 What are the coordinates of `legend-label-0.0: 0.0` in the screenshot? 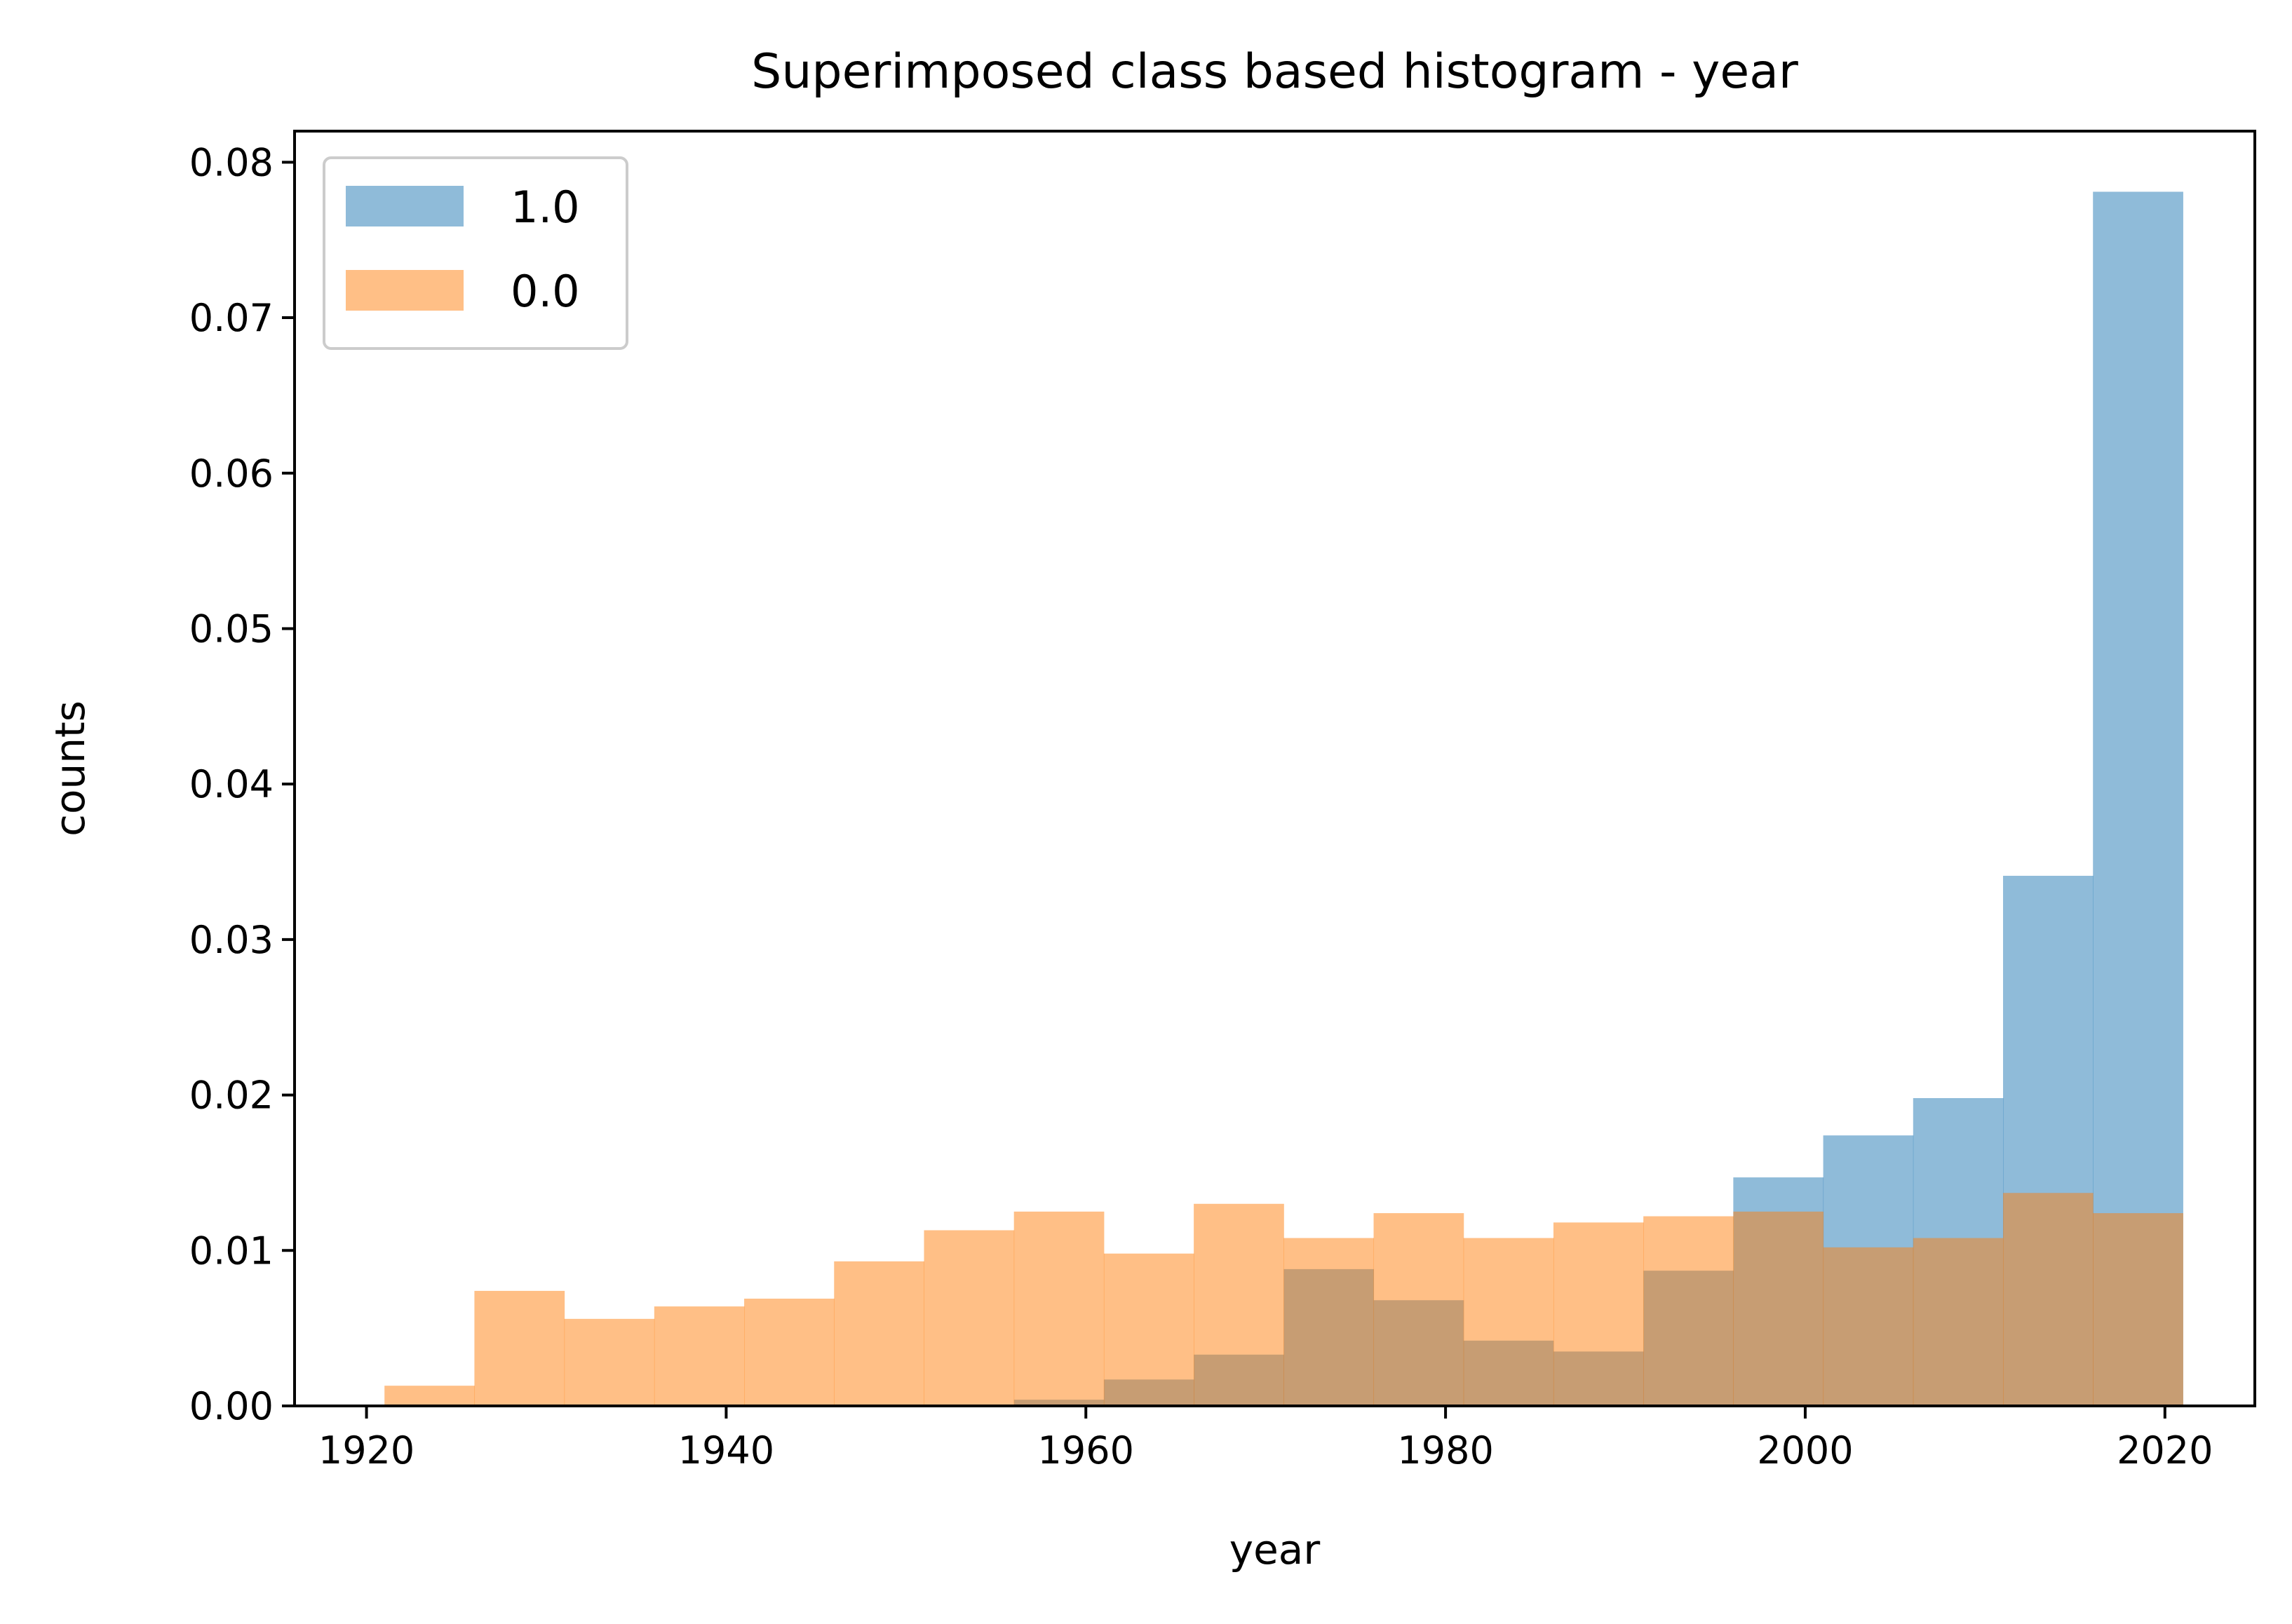 It's located at (545, 291).